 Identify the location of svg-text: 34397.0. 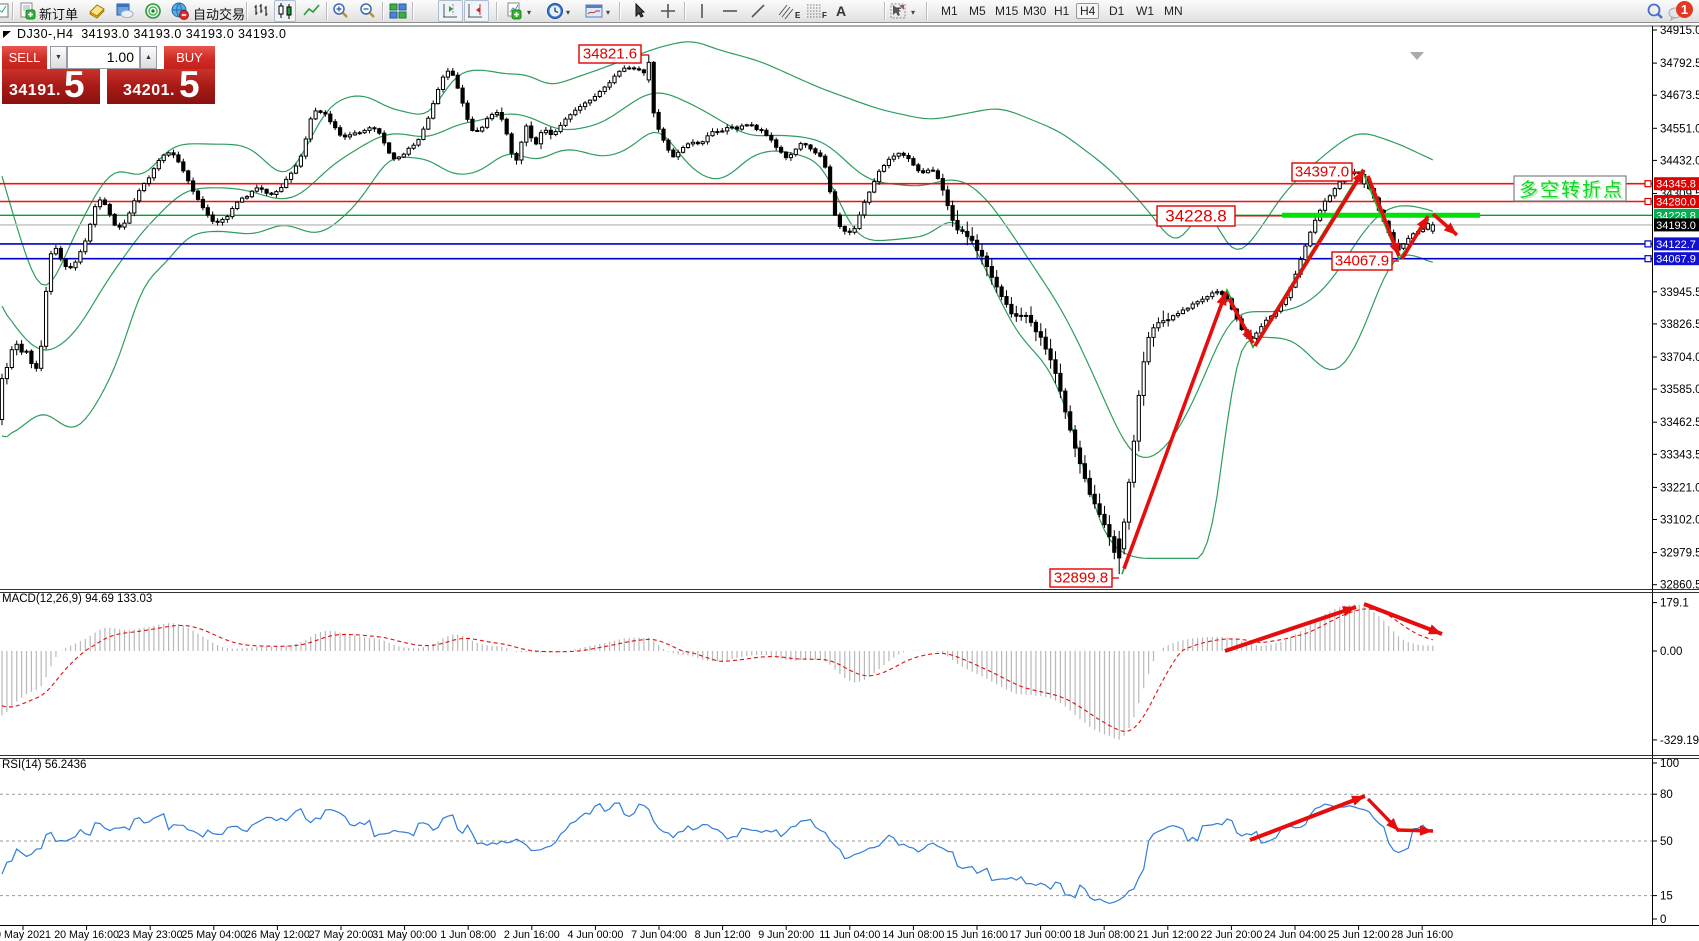
(1322, 172).